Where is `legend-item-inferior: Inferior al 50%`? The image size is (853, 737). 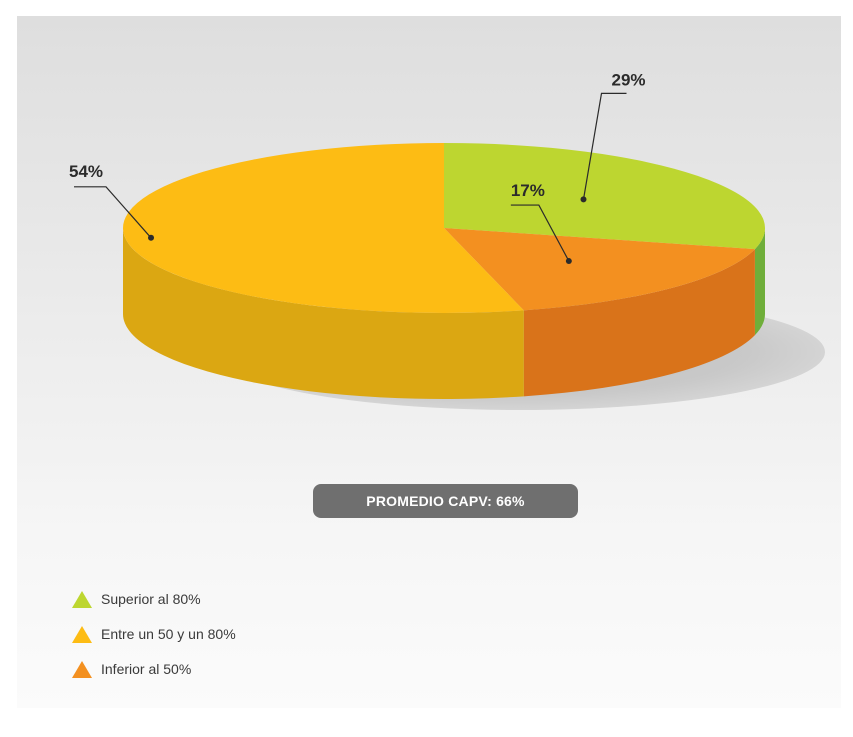 legend-item-inferior: Inferior al 50% is located at coordinates (131, 669).